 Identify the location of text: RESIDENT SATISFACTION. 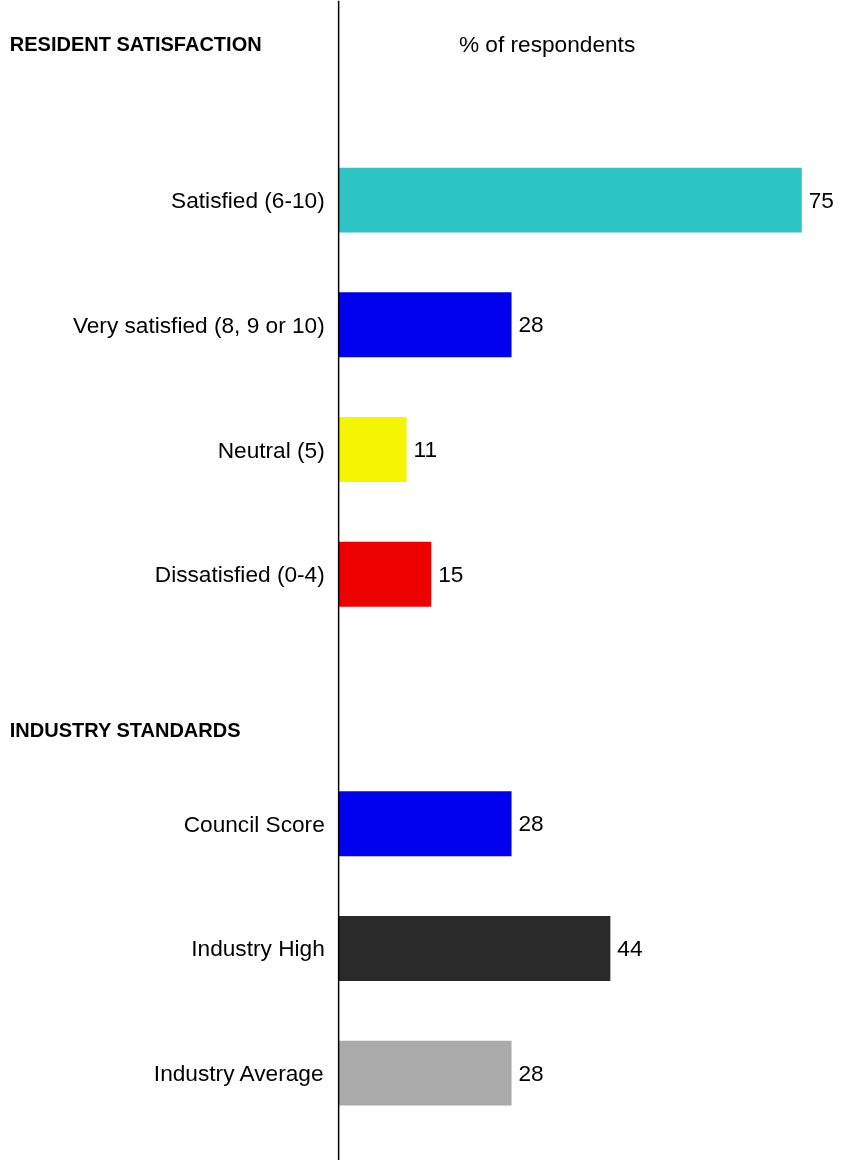
(135, 44).